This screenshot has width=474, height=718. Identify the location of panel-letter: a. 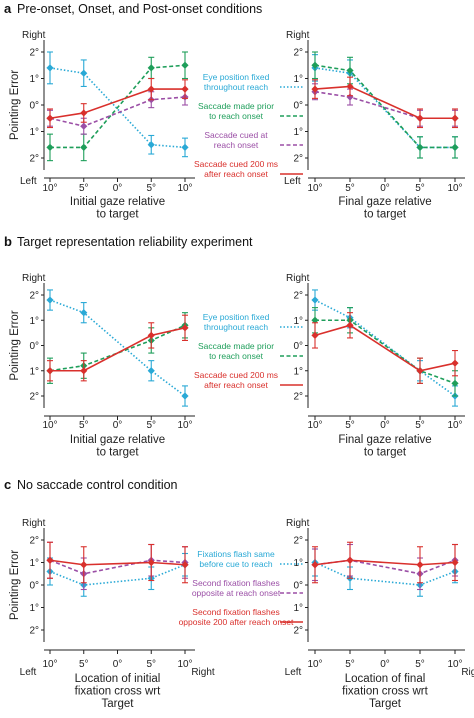
(8, 8).